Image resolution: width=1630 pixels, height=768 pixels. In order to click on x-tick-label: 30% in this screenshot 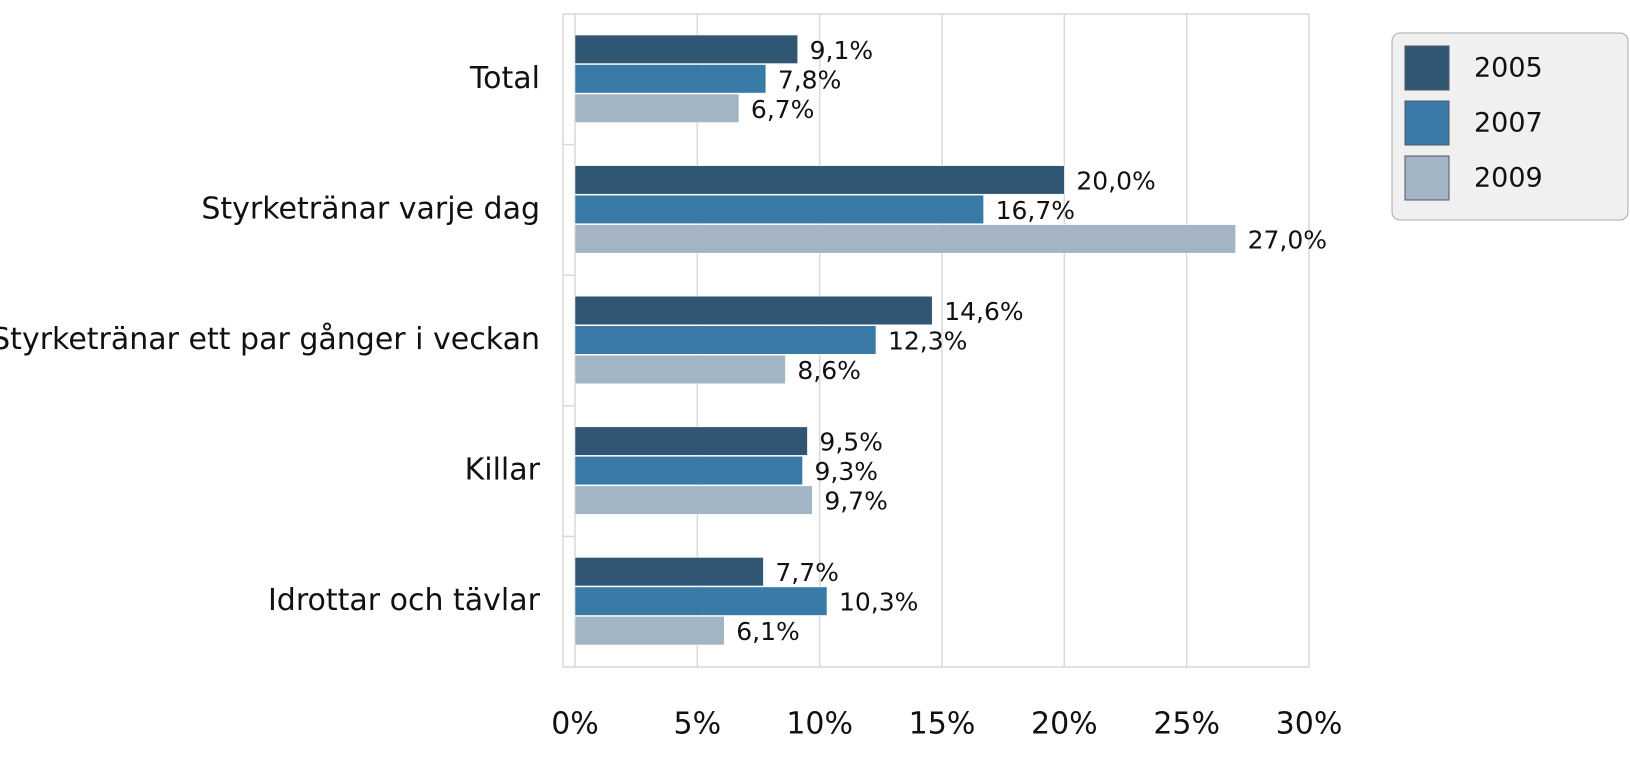, I will do `click(1309, 724)`.